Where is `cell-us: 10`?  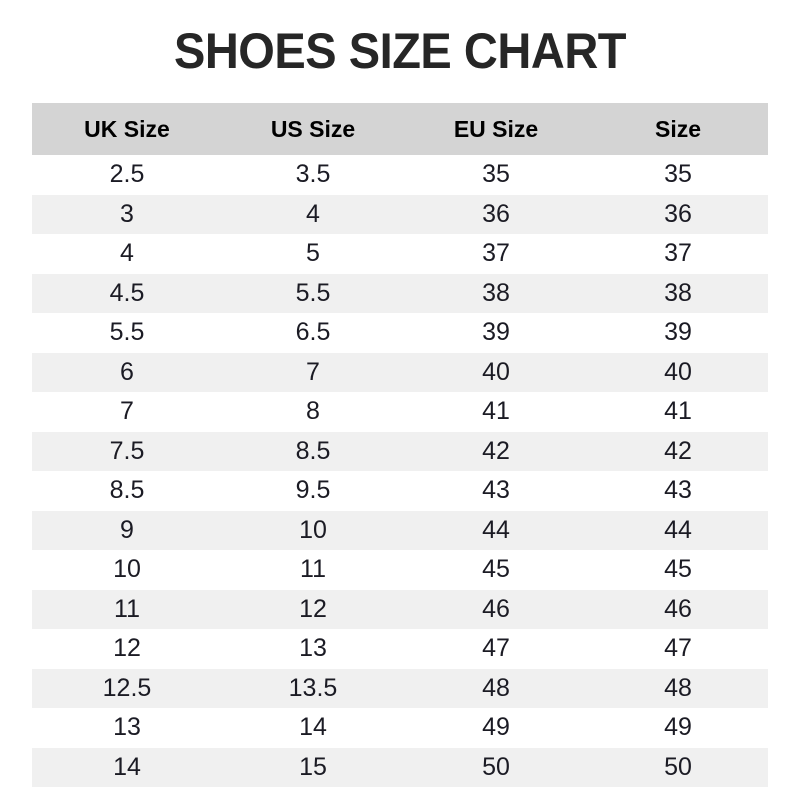 cell-us: 10 is located at coordinates (313, 530).